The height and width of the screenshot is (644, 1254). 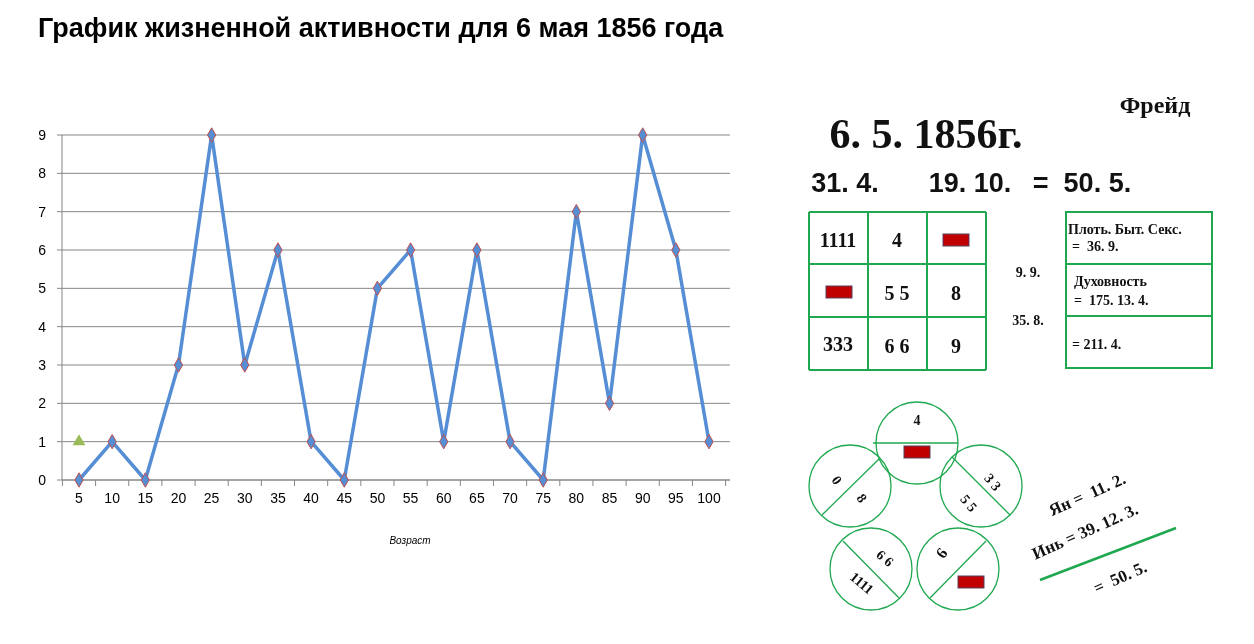 I want to click on point, so click(x=79, y=440).